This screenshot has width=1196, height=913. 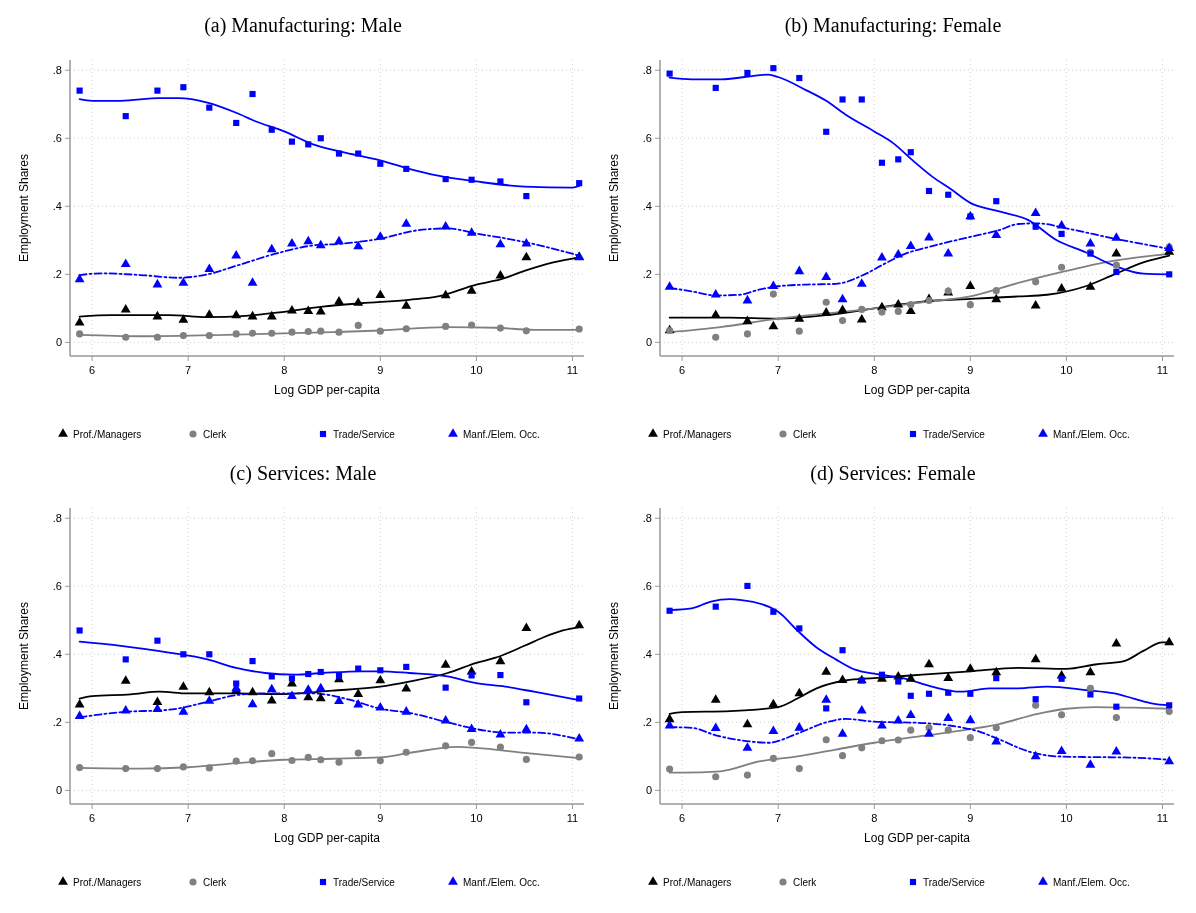 I want to click on chart-title: (b) Manufacturing: Female, so click(x=893, y=25).